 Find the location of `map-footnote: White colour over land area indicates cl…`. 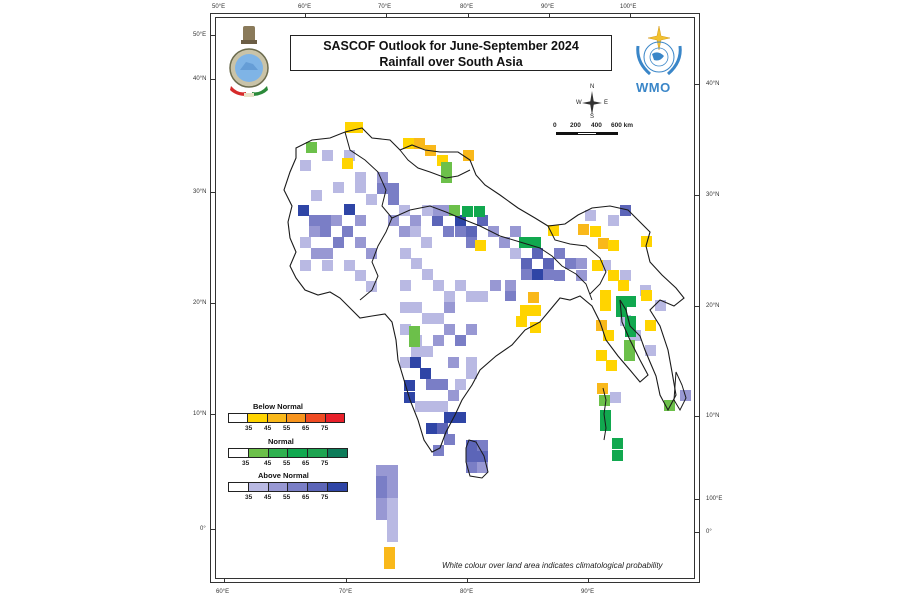

map-footnote: White colour over land area indicates cl… is located at coordinates (552, 565).